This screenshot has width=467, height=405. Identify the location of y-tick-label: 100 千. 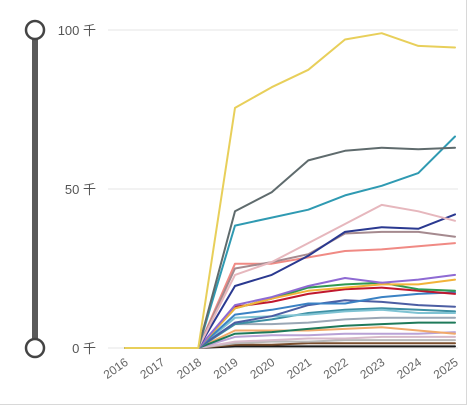
(77, 30).